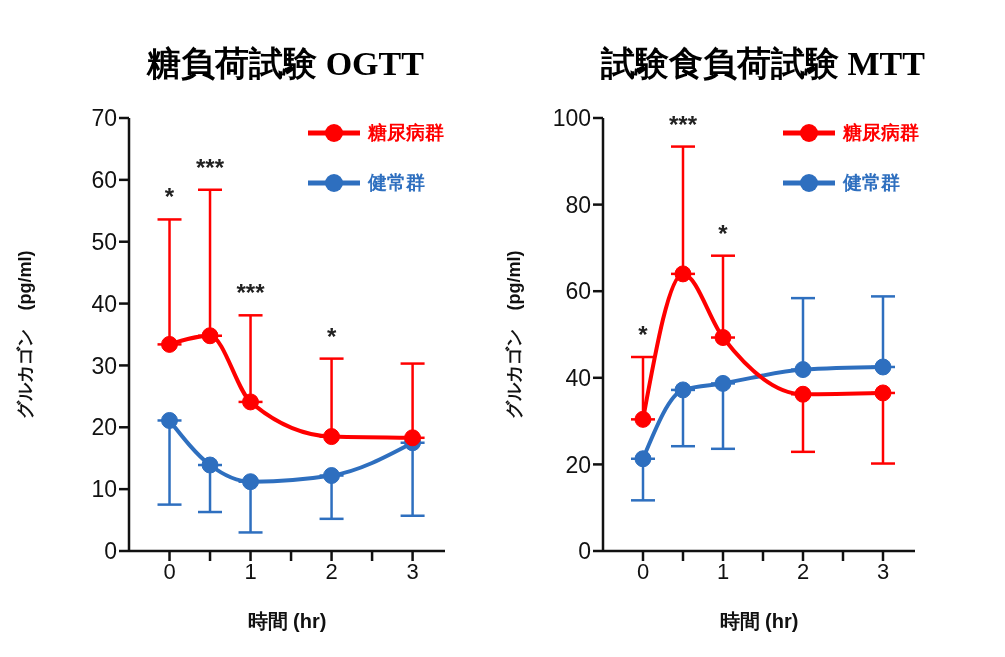 Image resolution: width=1005 pixels, height=657 pixels. I want to click on y-tick-label: 30, so click(104, 365).